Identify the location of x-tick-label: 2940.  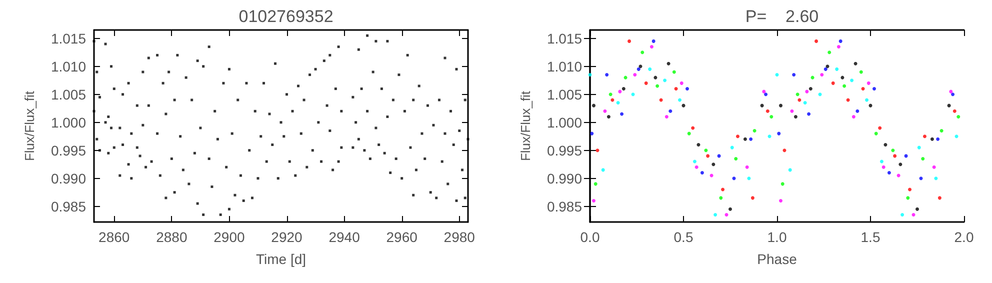
(344, 237).